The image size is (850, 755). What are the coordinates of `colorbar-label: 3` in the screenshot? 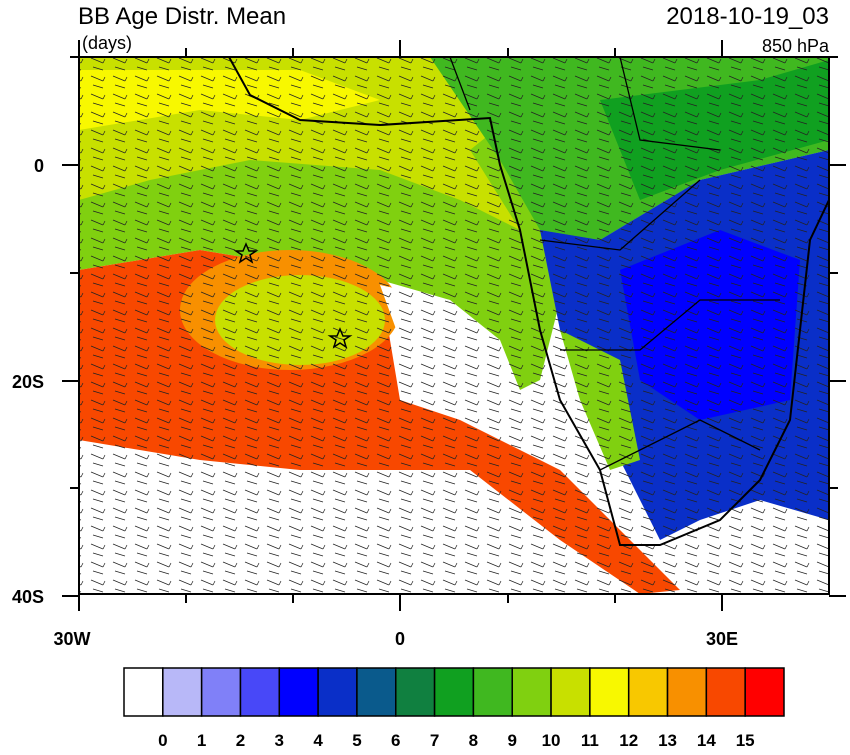 It's located at (279, 740).